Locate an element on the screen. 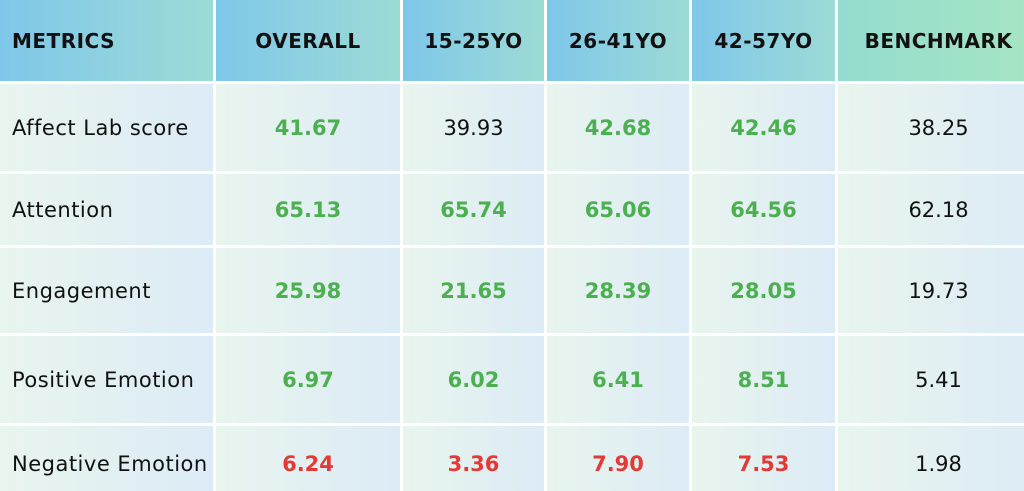  header-cell: 15-25YO is located at coordinates (473, 40).